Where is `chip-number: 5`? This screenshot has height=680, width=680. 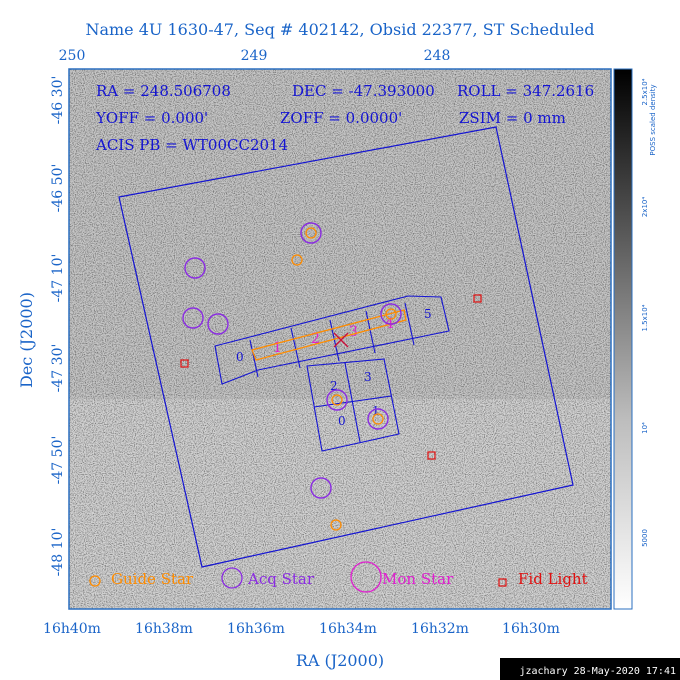 chip-number: 5 is located at coordinates (428, 314).